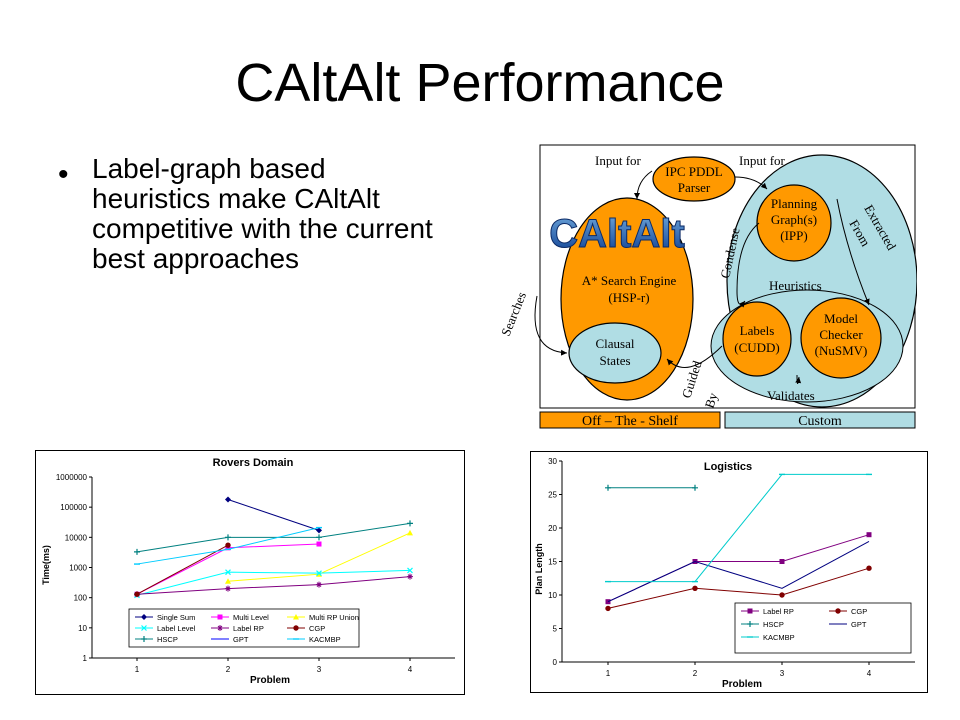 This screenshot has height=720, width=960. What do you see at coordinates (768, 637) in the screenshot?
I see `legend-item: KACMBP` at bounding box center [768, 637].